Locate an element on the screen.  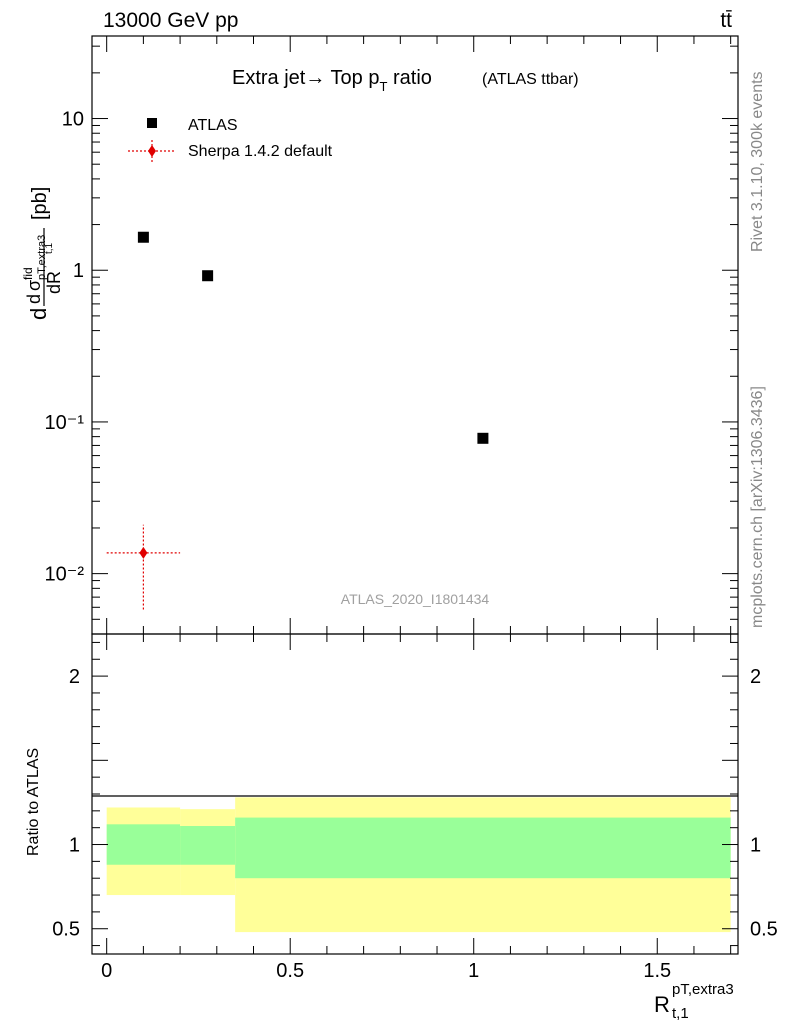
analysis-label: ATLAS_2020_I1801434 is located at coordinates (415, 599).